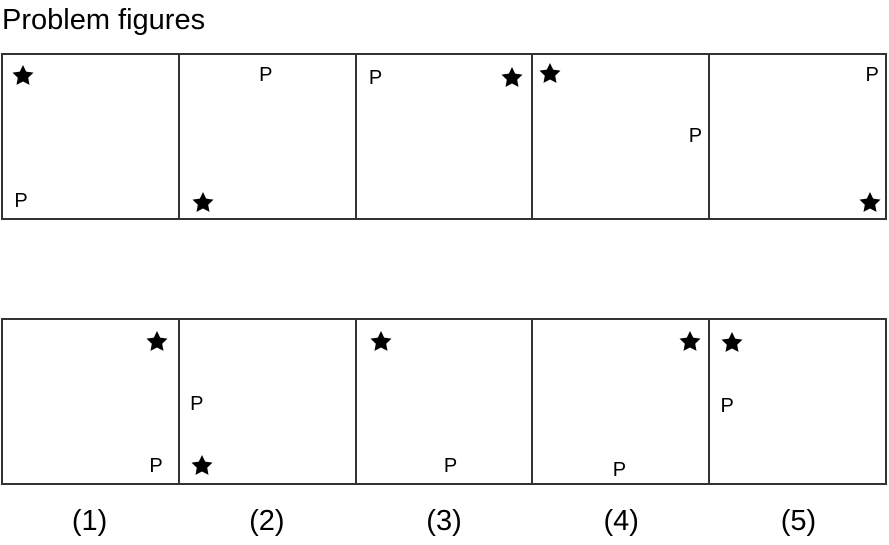  I want to click on answer-label-5: (5), so click(798, 521).